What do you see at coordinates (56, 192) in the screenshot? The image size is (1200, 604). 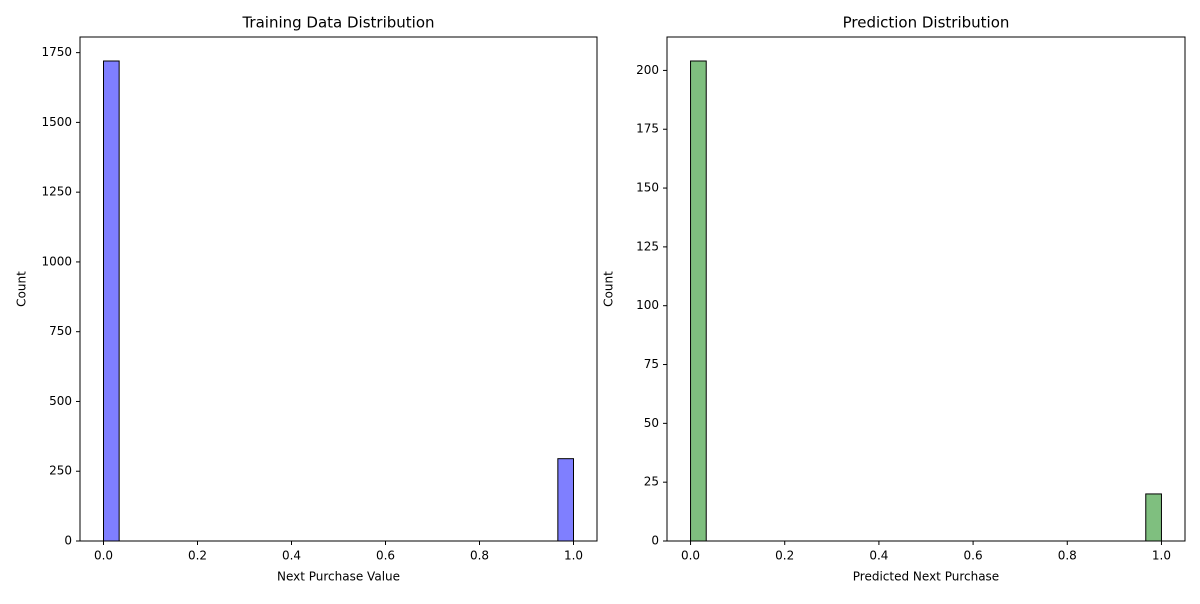 I see `y-tick-label: 1250` at bounding box center [56, 192].